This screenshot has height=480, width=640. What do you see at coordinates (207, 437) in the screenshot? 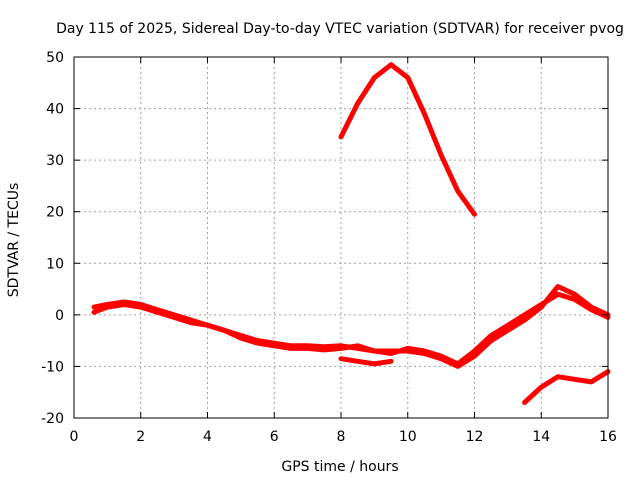
I see `x-tick-label: 4` at bounding box center [207, 437].